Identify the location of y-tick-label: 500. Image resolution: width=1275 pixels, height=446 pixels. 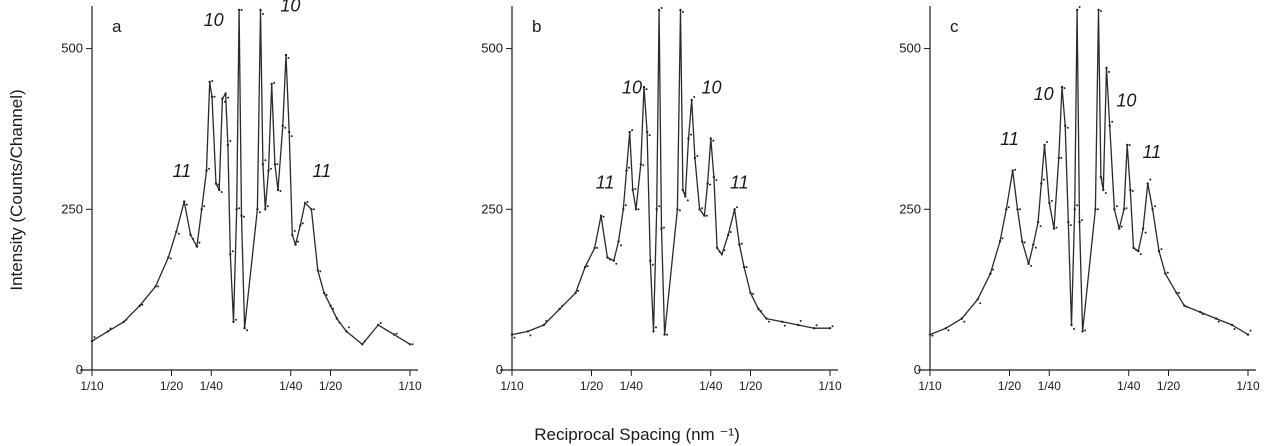
(492, 48).